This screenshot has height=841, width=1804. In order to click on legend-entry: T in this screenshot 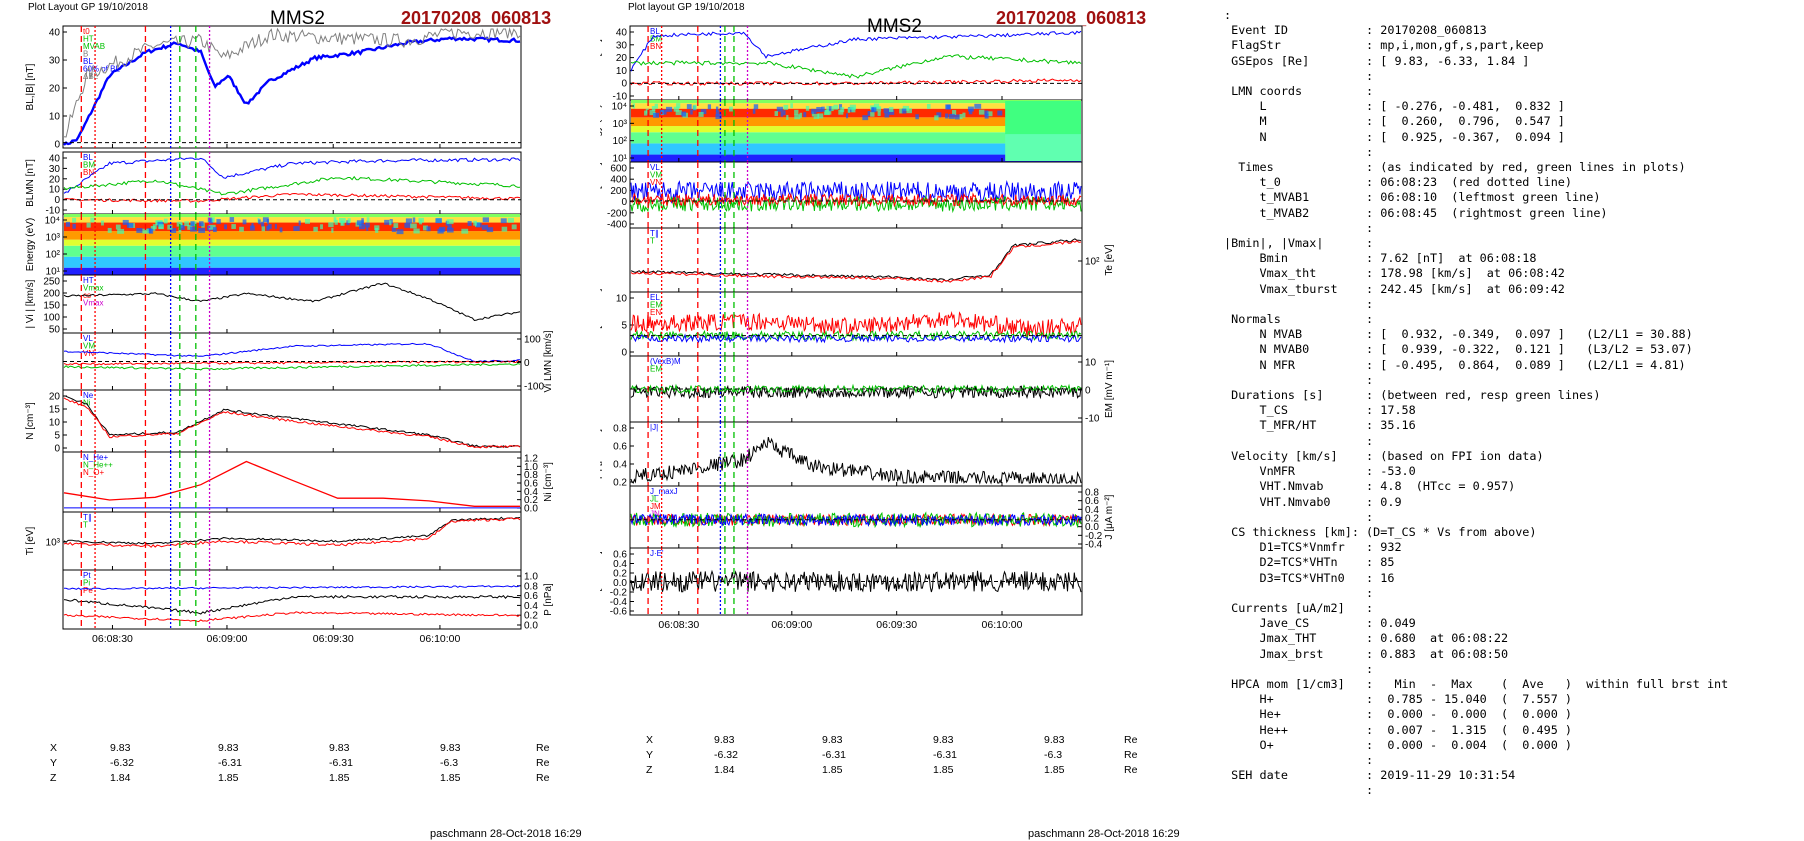, I will do `click(85, 525)`.